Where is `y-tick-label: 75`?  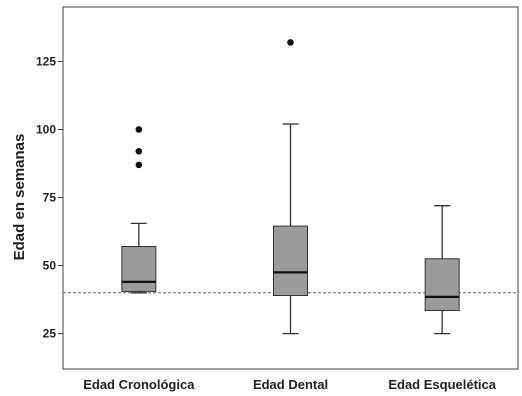
y-tick-label: 75 is located at coordinates (50, 198).